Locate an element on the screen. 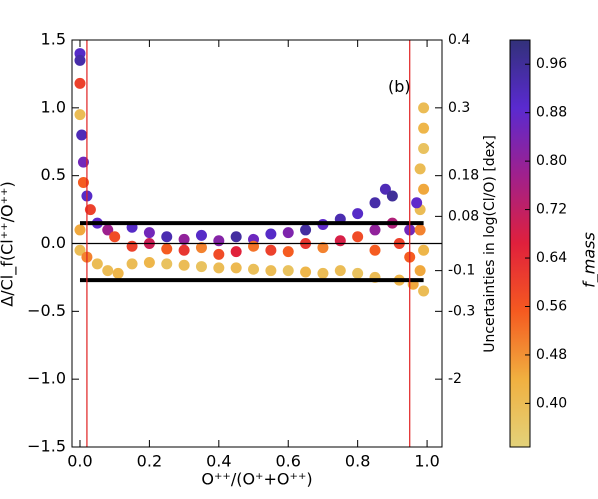 Image resolution: width=598 pixels, height=499 pixels. y2-tick-label: -0.3 is located at coordinates (461, 311).